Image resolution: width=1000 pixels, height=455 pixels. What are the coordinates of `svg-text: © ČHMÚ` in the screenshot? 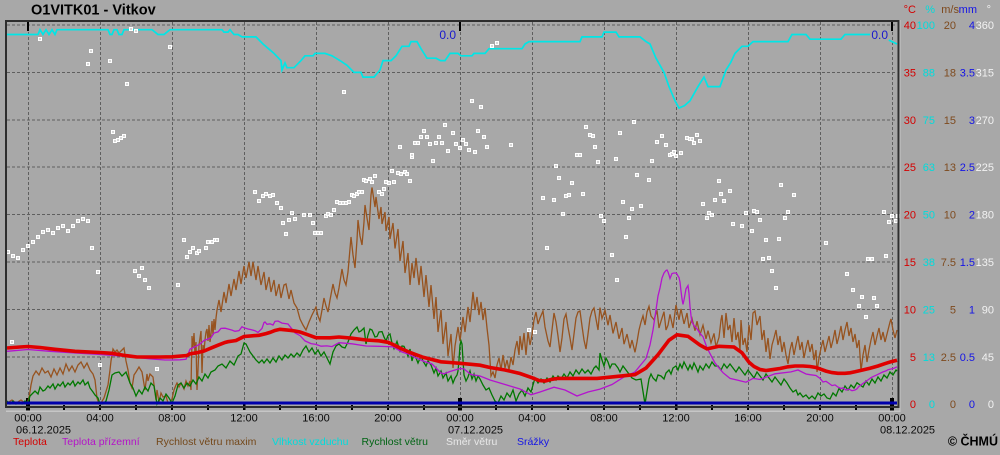 It's located at (973, 441).